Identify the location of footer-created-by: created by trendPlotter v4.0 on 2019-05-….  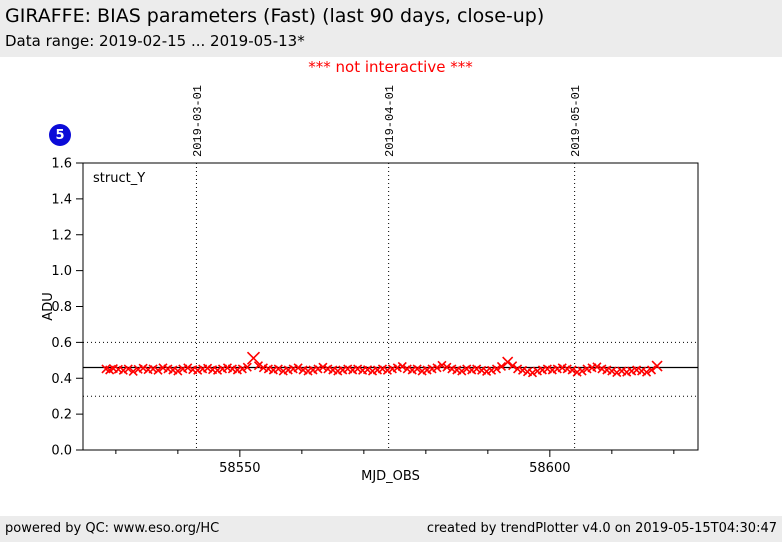
(601, 528).